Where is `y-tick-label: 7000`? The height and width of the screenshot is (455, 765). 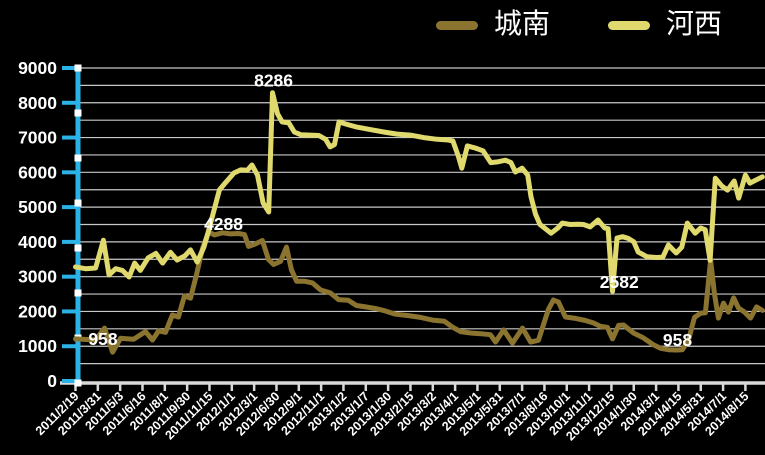
y-tick-label: 7000 is located at coordinates (37, 138).